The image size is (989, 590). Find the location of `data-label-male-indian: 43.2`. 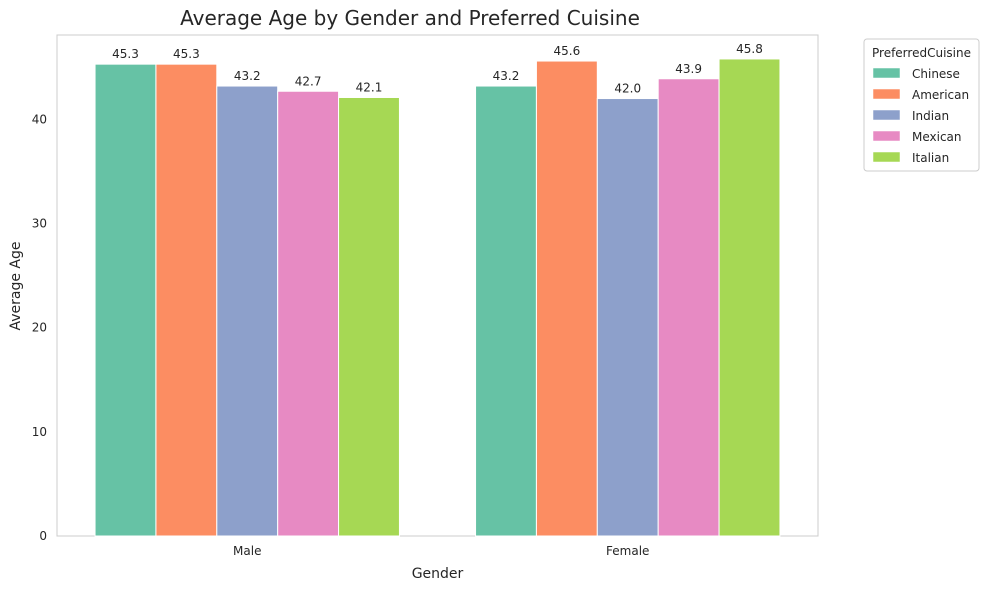

data-label-male-indian: 43.2 is located at coordinates (247, 76).